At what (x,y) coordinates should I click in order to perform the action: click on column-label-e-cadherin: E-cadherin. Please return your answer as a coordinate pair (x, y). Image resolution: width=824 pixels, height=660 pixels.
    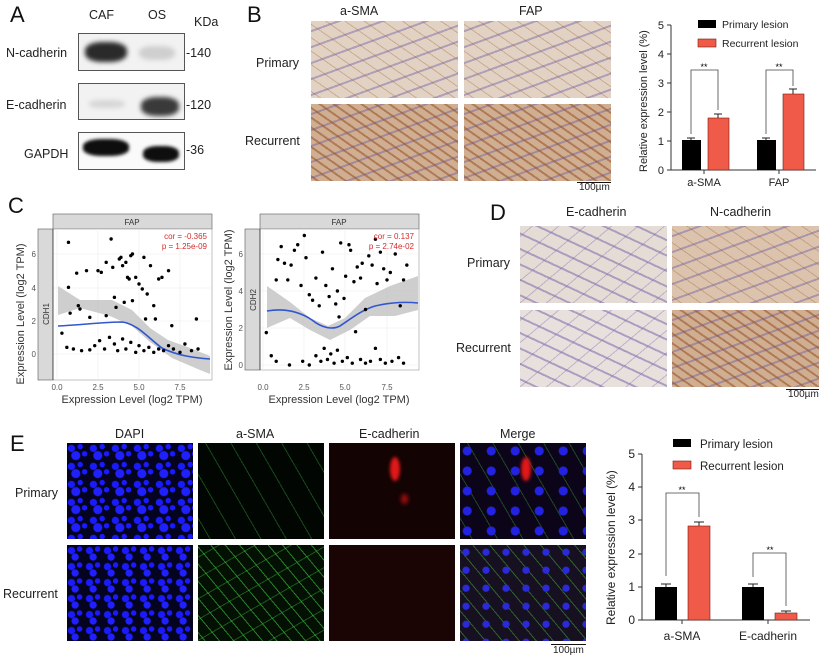
    Looking at the image, I should click on (596, 212).